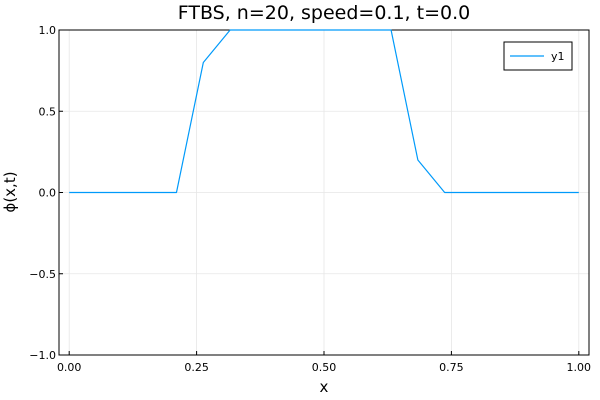 This screenshot has width=600, height=400. I want to click on y-axis-label: ϕ(x,t), so click(10, 191).